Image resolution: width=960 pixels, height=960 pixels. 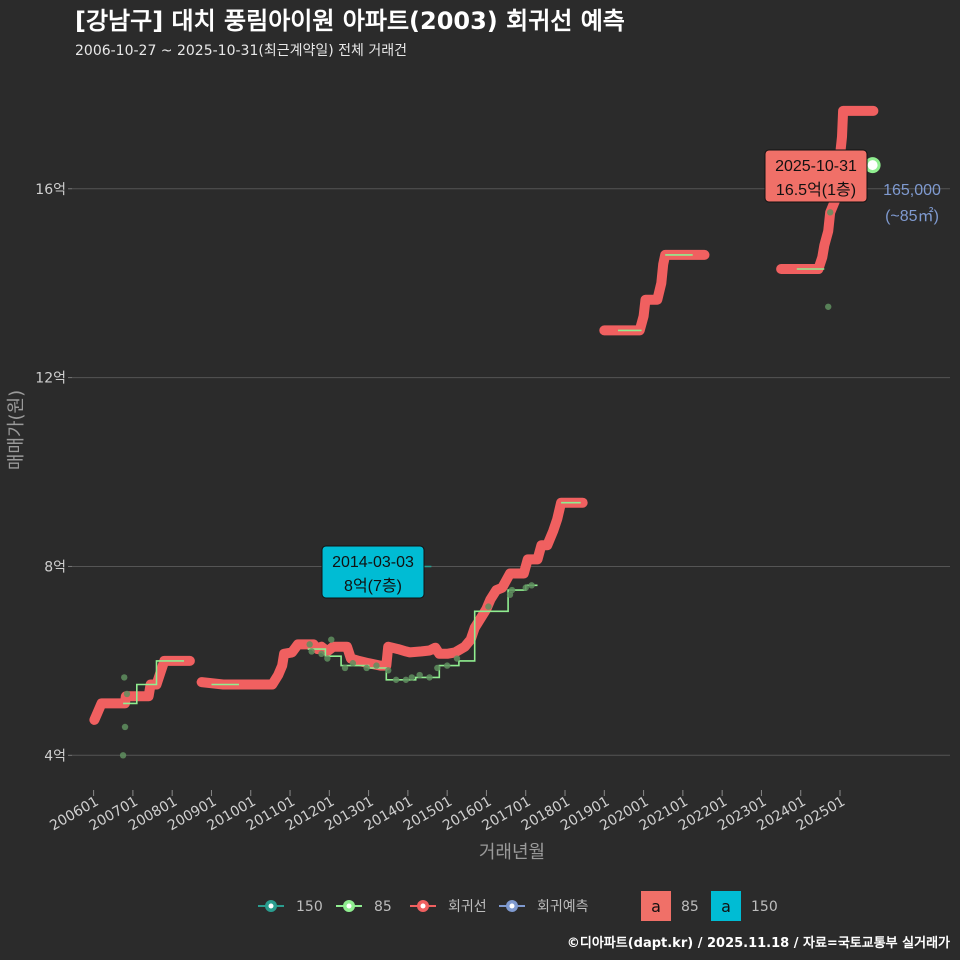 I want to click on forecast-area-label: (~85㎡), so click(x=912, y=216).